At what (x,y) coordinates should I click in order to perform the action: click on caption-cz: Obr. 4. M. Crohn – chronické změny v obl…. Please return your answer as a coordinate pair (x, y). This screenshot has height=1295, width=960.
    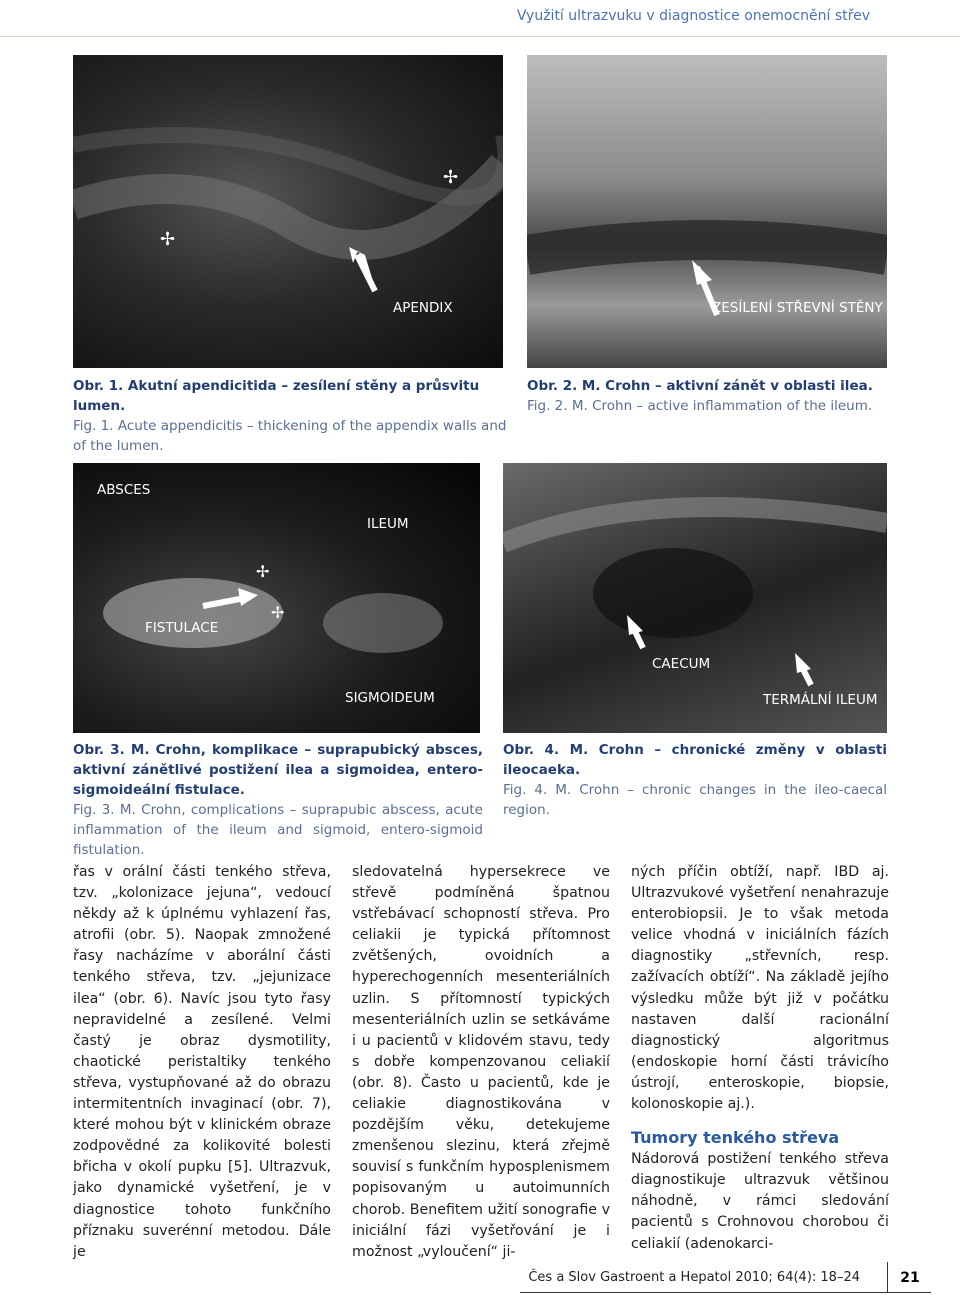
    Looking at the image, I should click on (695, 760).